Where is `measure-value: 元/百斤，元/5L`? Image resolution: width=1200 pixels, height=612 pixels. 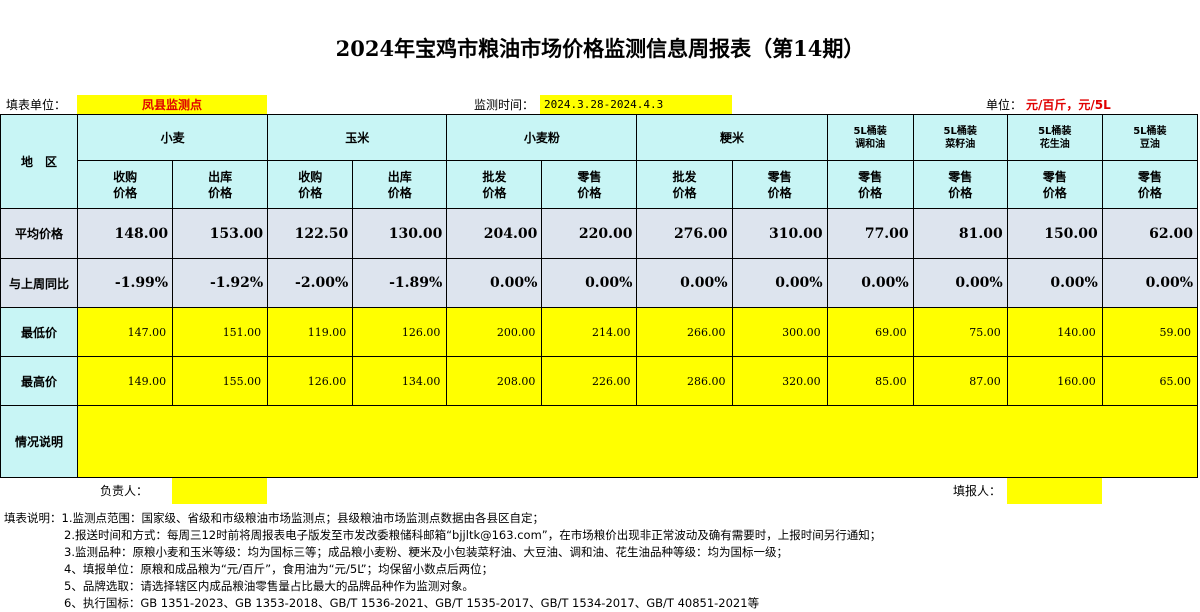
measure-value: 元/百斤，元/5L is located at coordinates (1068, 105).